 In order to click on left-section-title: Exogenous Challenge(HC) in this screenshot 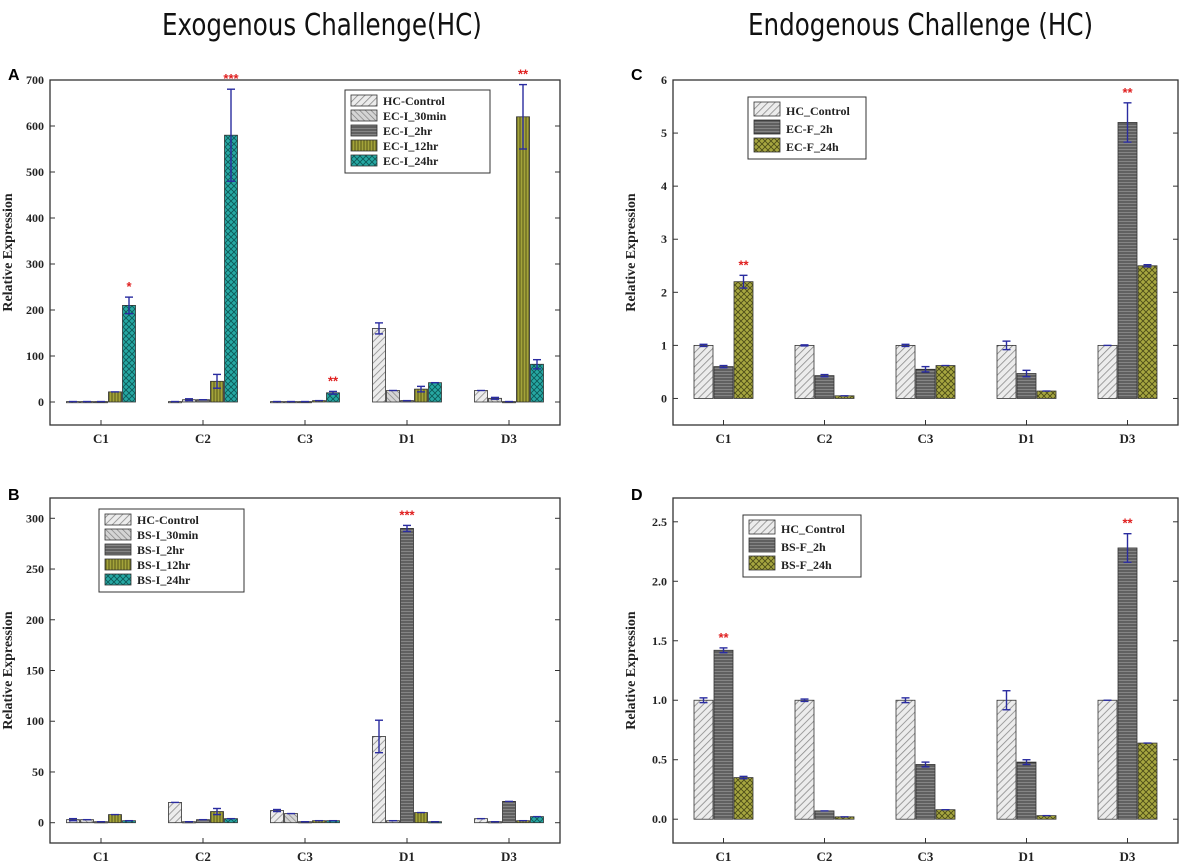, I will do `click(322, 25)`.